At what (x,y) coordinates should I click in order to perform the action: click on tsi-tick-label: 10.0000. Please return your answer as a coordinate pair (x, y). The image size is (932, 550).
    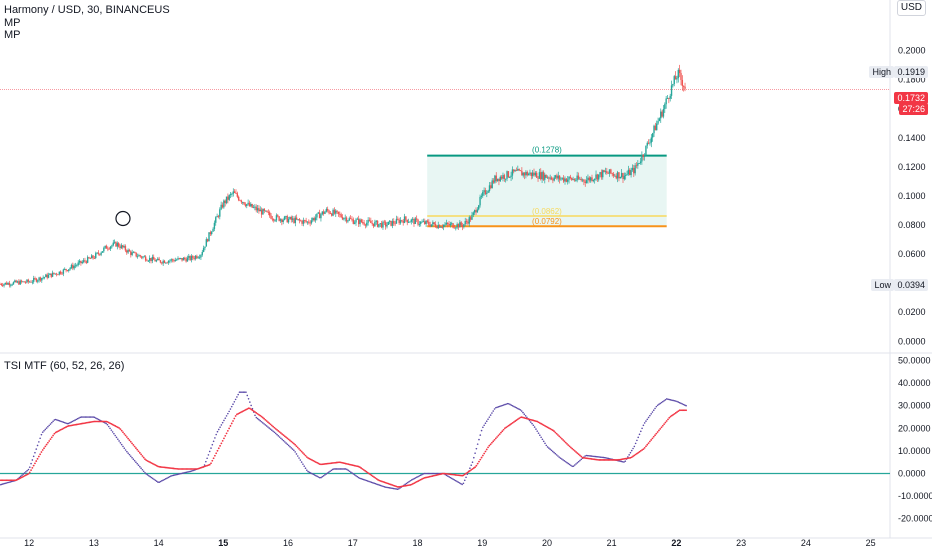
    Looking at the image, I should click on (914, 451).